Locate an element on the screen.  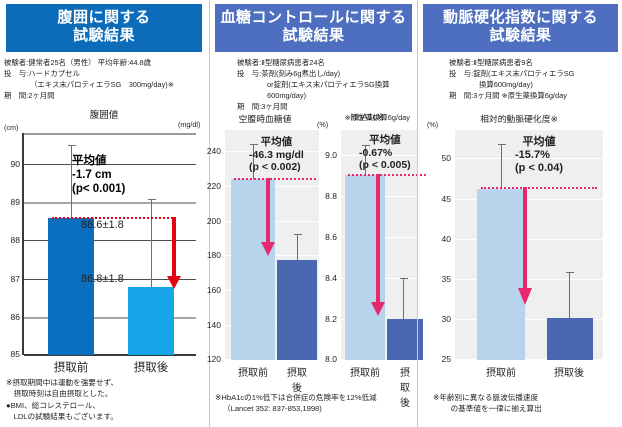
chart-2-annot-line1: 平均値 is located at coordinates (276, 142).